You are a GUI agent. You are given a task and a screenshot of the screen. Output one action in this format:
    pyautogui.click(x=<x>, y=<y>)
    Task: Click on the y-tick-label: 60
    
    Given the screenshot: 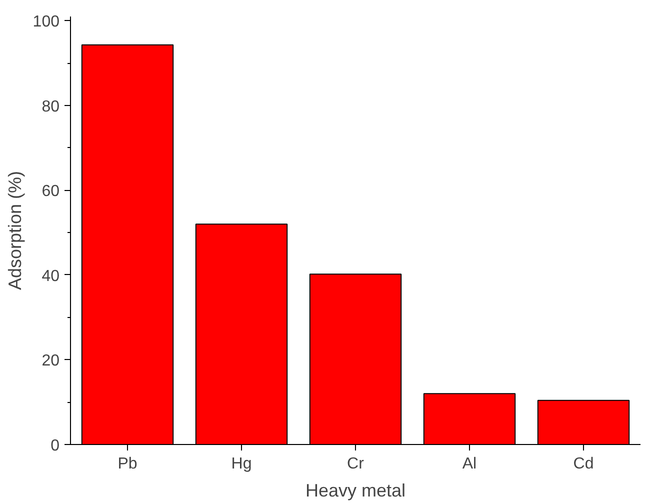 What is the action you would take?
    pyautogui.click(x=51, y=191)
    